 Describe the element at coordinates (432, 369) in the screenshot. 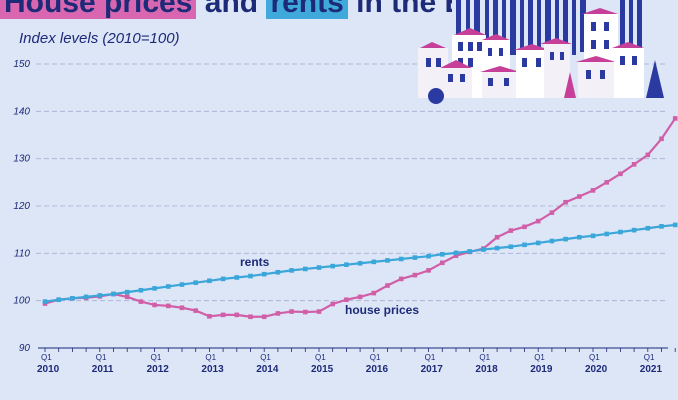

I see `x-tick-year-label: 2017` at that location.